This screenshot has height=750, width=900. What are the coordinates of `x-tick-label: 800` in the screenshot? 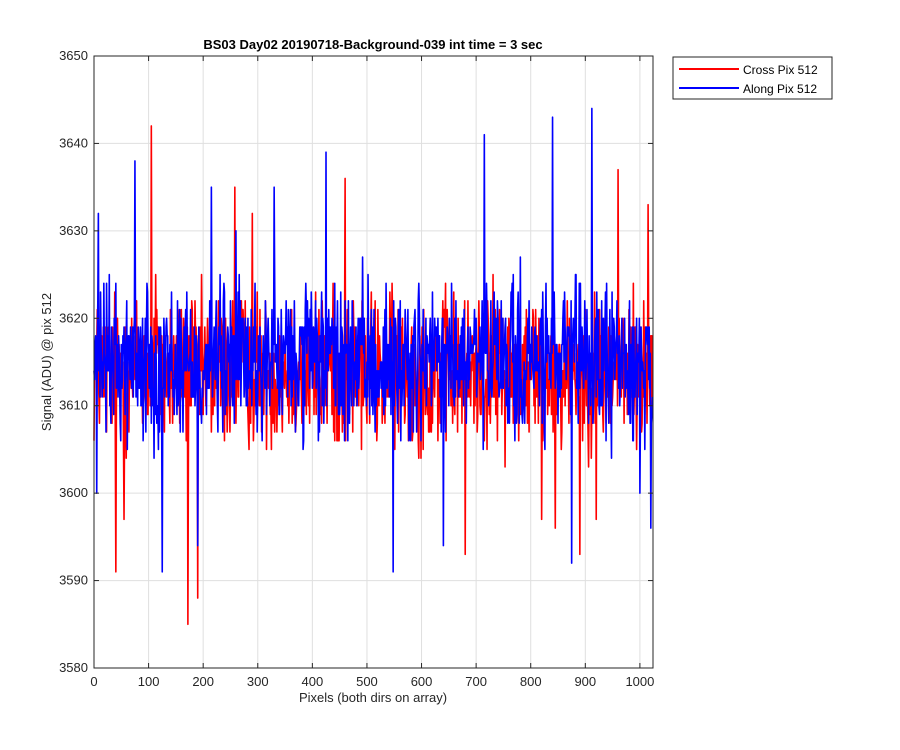 It's located at (531, 681).